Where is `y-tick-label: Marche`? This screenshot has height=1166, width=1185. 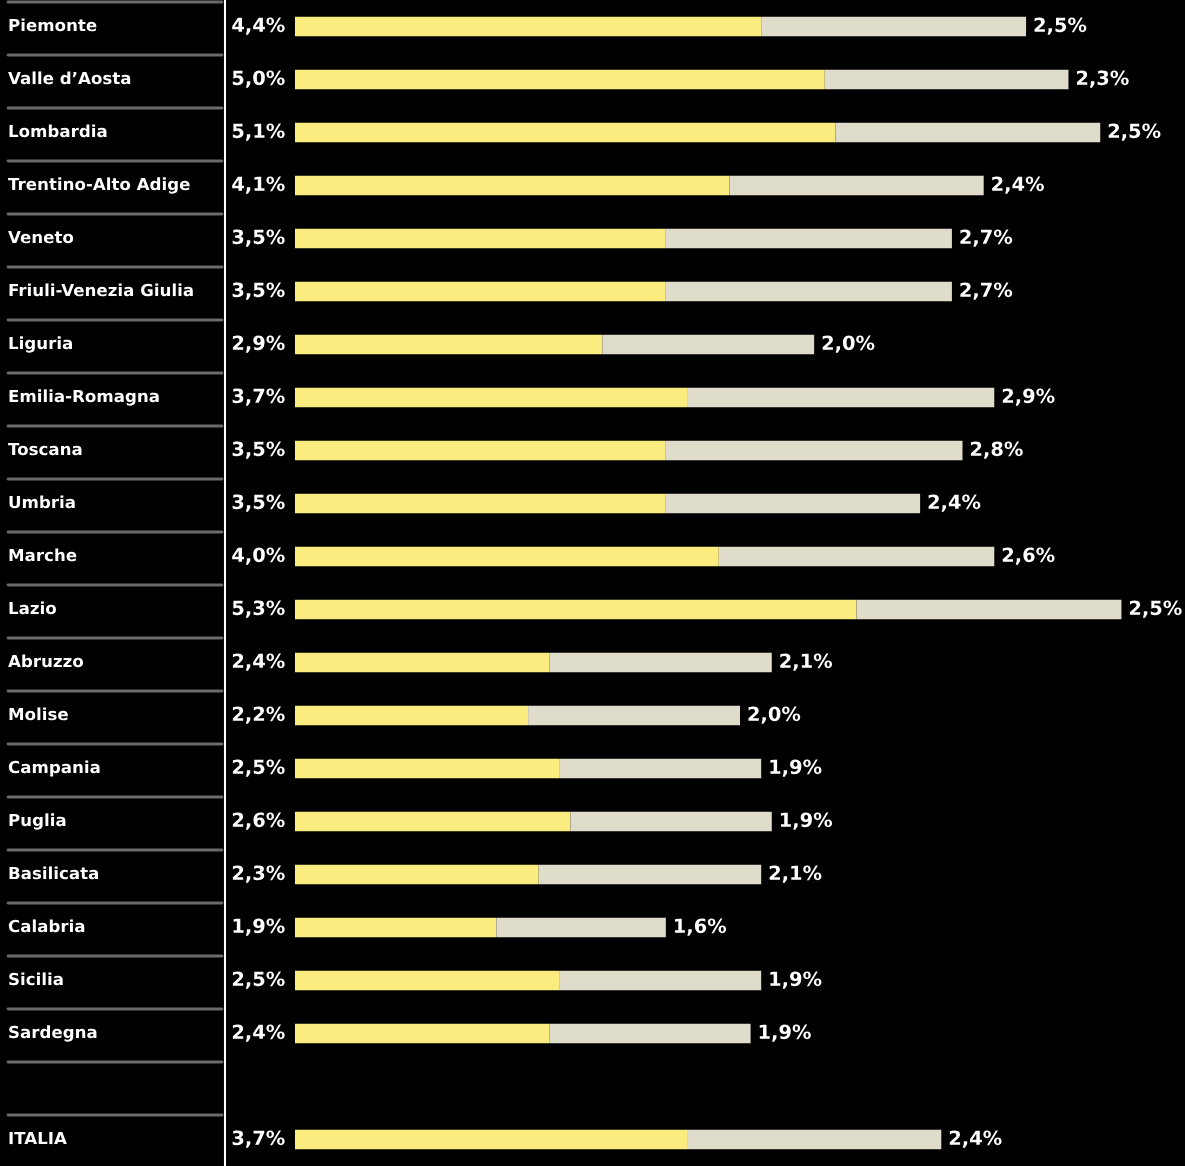 y-tick-label: Marche is located at coordinates (43, 555).